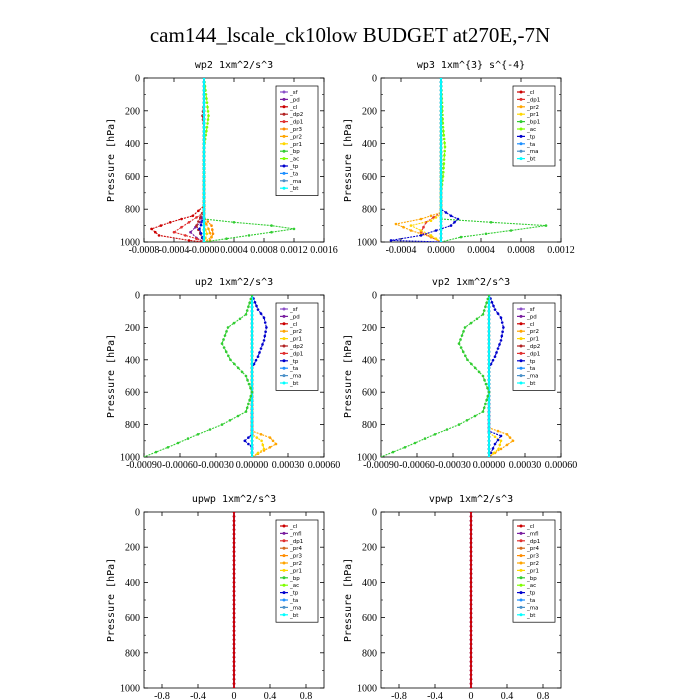  Describe the element at coordinates (144, 465) in the screenshot. I see `x-tick-label: -0.00090` at that location.